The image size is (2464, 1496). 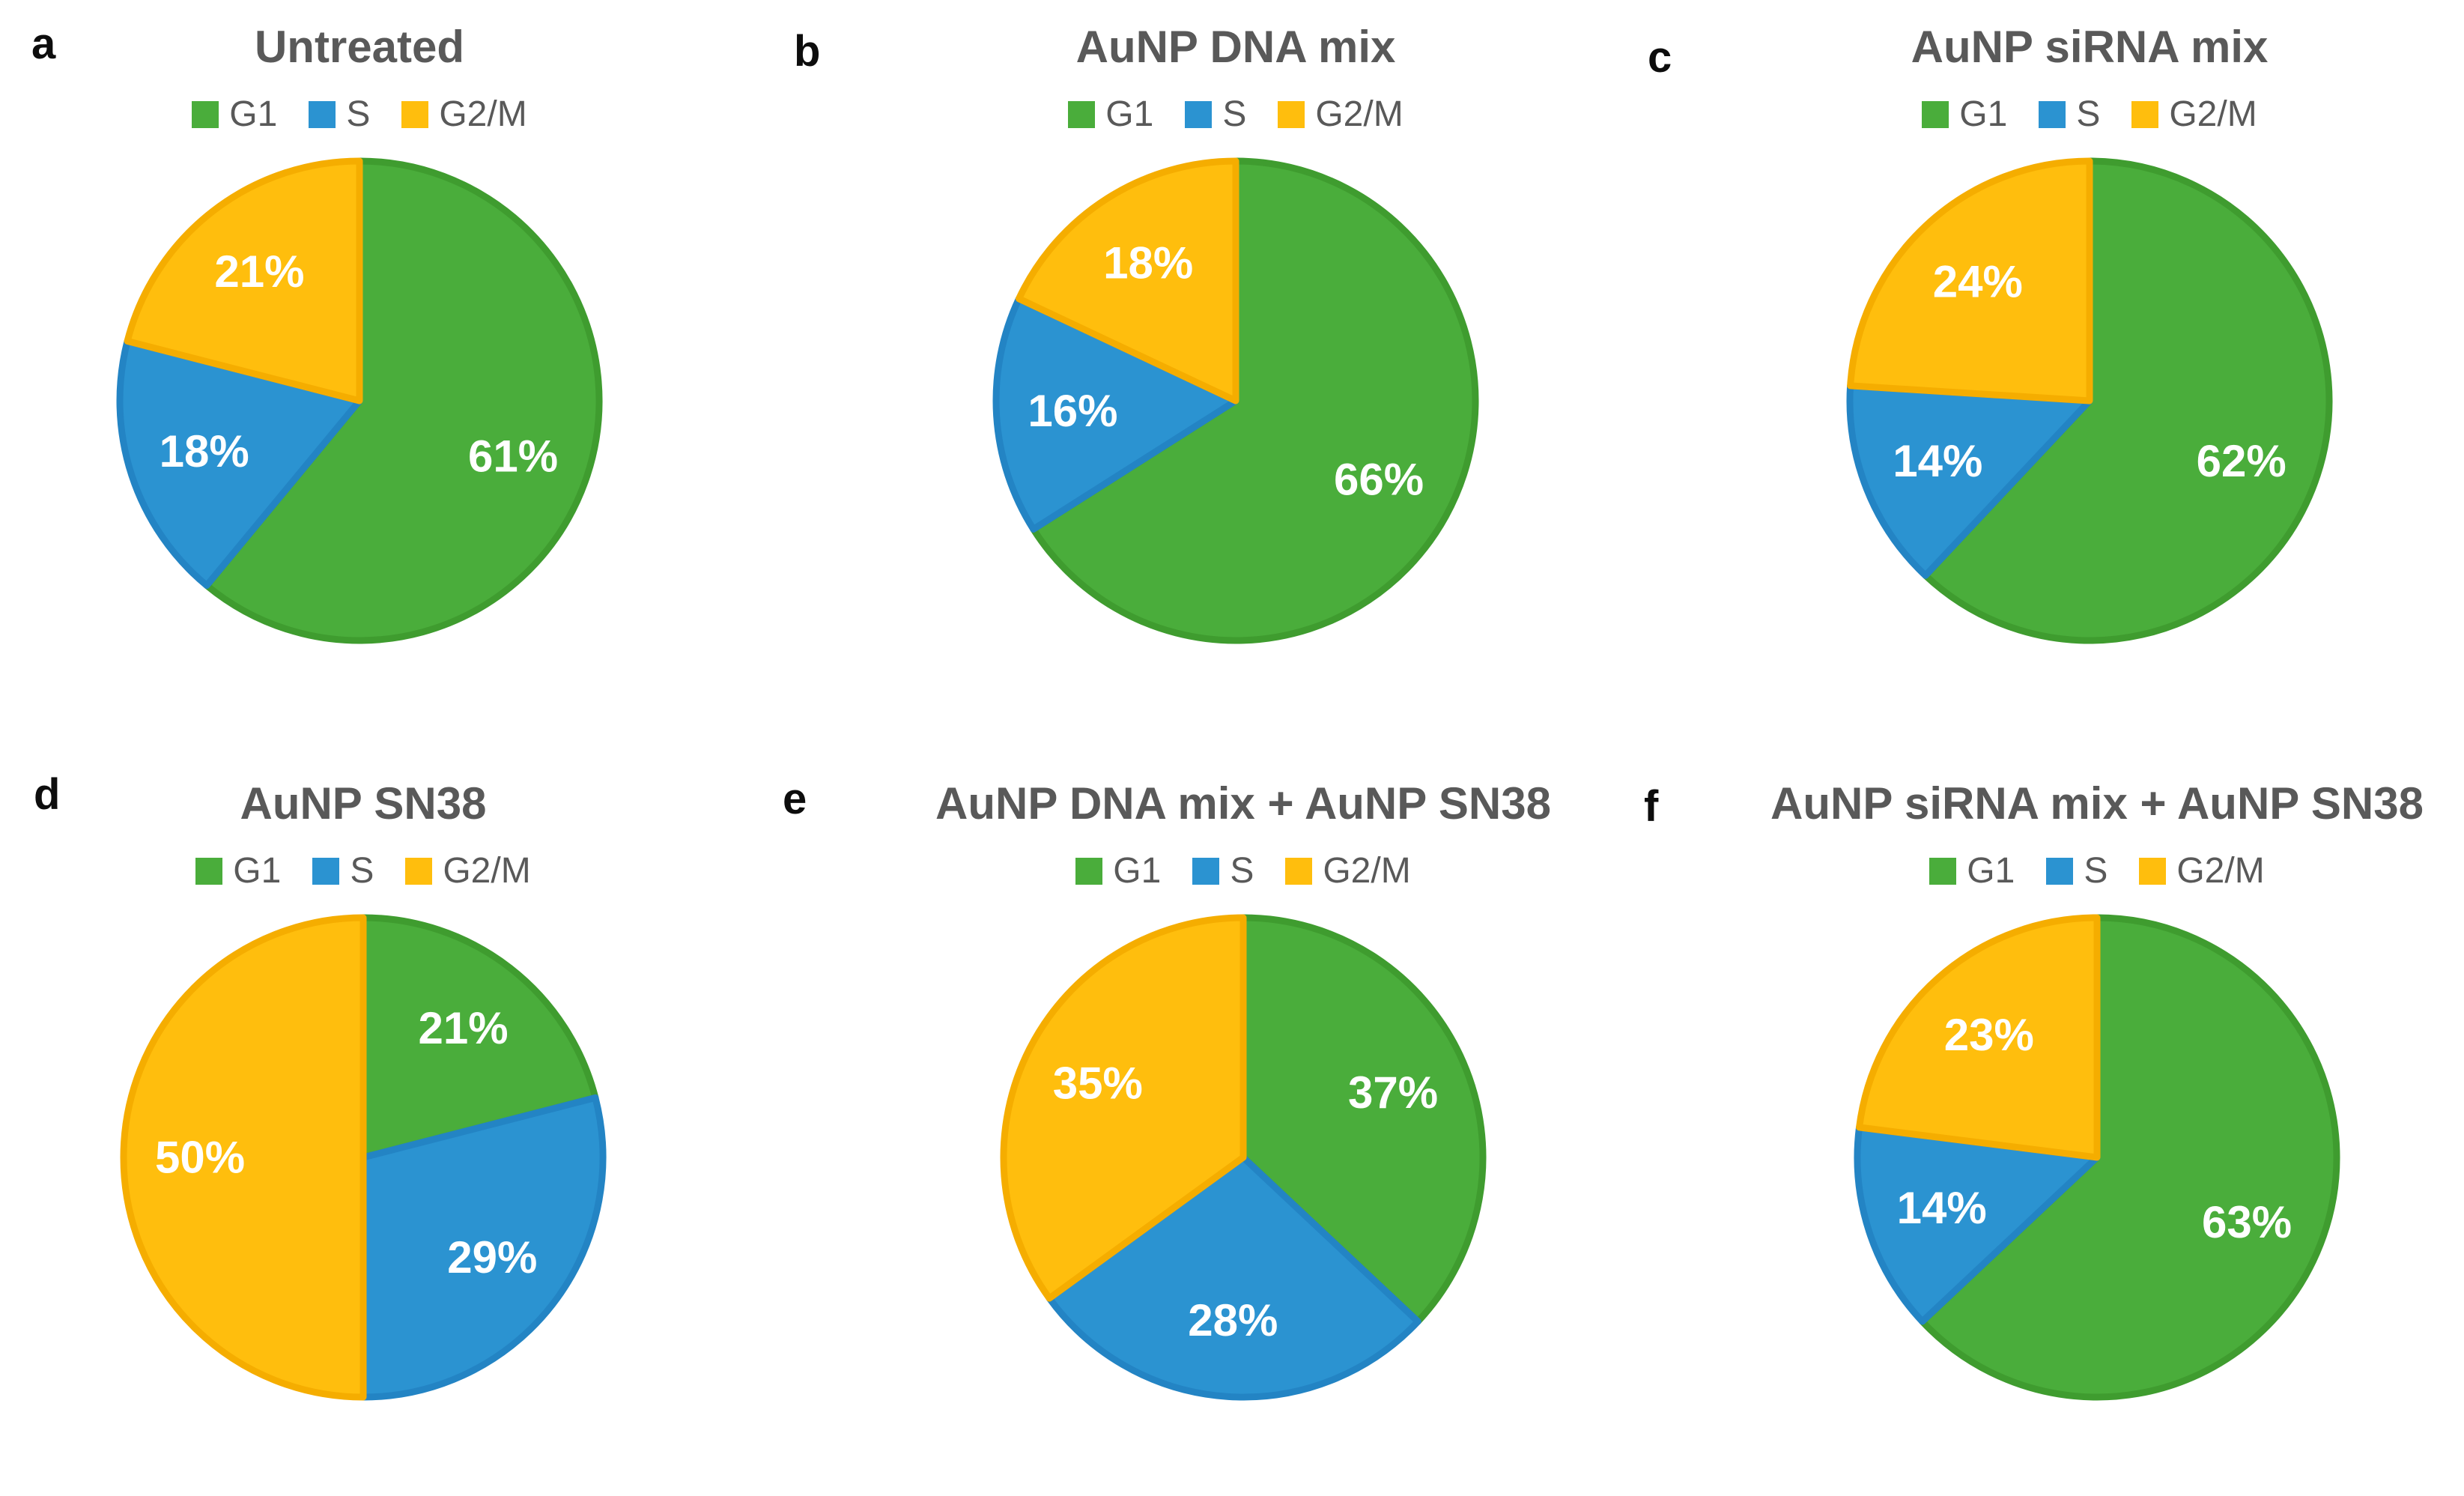 I want to click on pie-chart: 62% 14% 24%, so click(x=2089, y=401).